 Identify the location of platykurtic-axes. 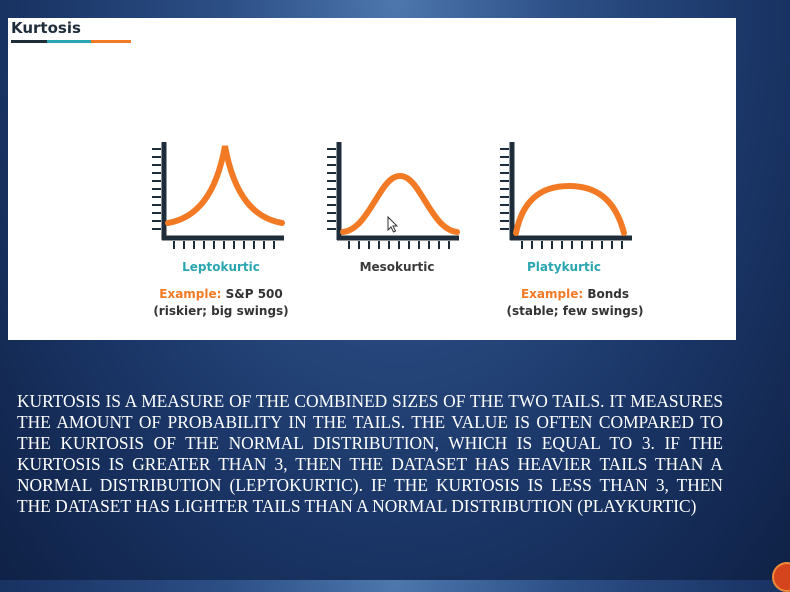
(566, 195).